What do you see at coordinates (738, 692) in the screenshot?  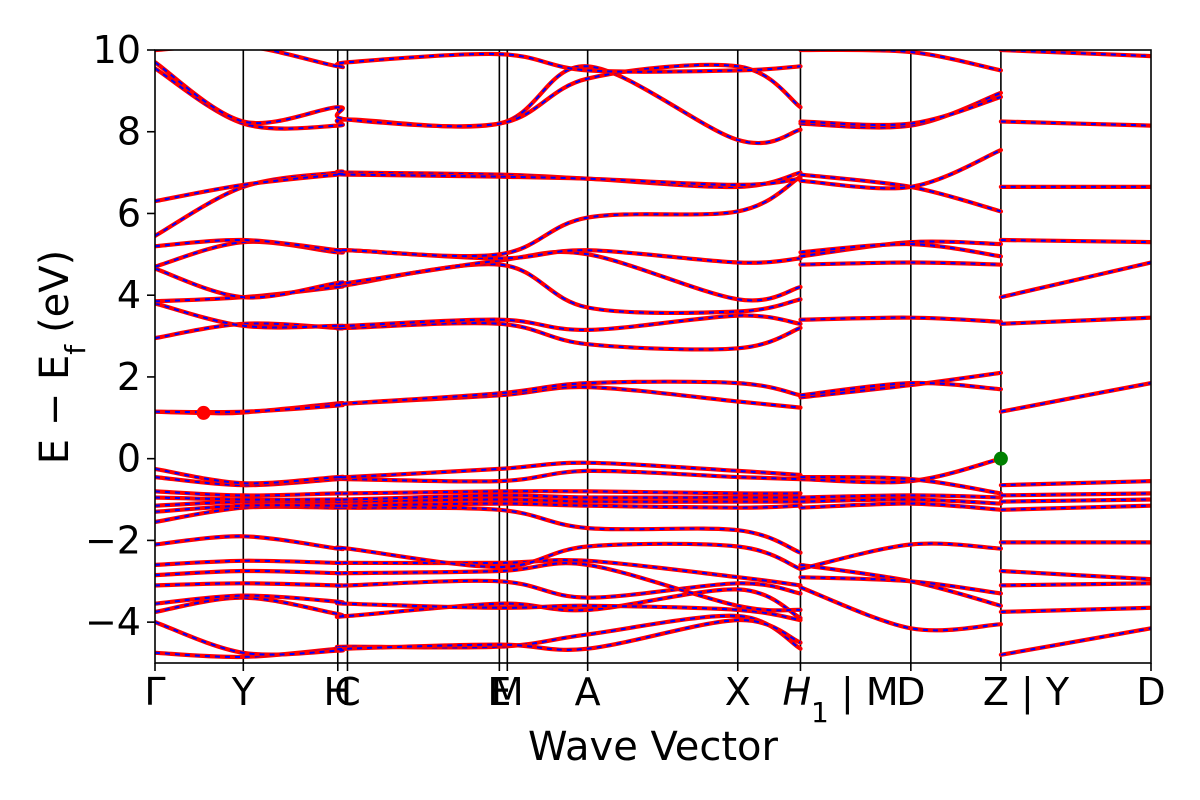 I see `xtick-label-7: X` at bounding box center [738, 692].